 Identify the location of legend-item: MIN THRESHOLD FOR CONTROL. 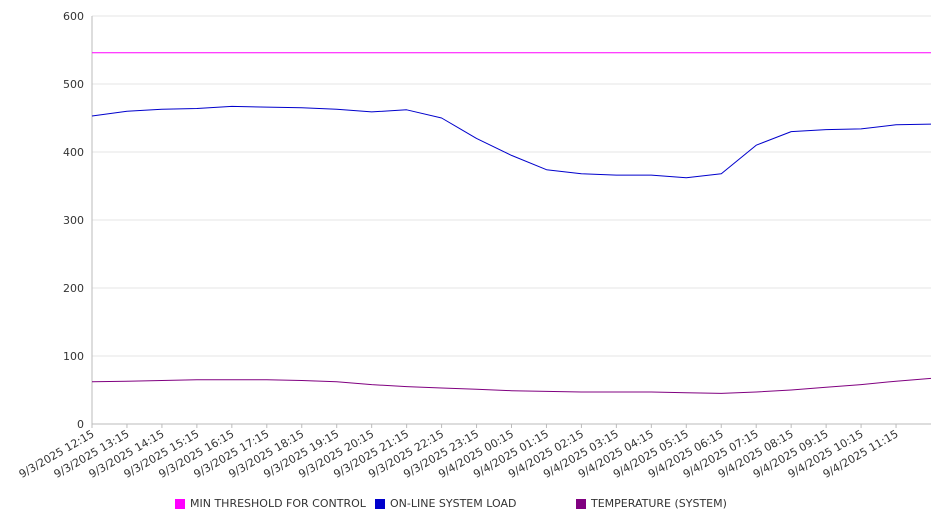
(270, 503).